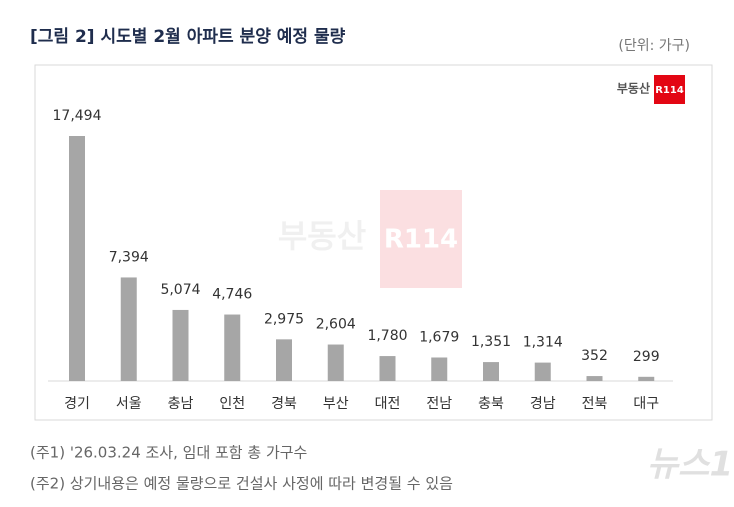  I want to click on x-tick-label: 전북, so click(595, 404).